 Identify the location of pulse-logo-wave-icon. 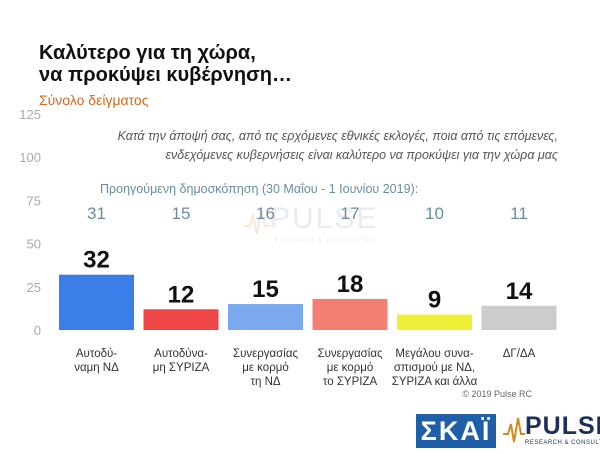
(514, 430).